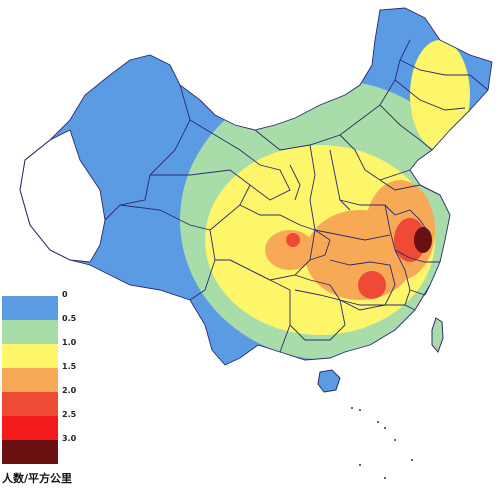 Image resolution: width=504 pixels, height=493 pixels. I want to click on boundary-shandong, so click(410, 187).